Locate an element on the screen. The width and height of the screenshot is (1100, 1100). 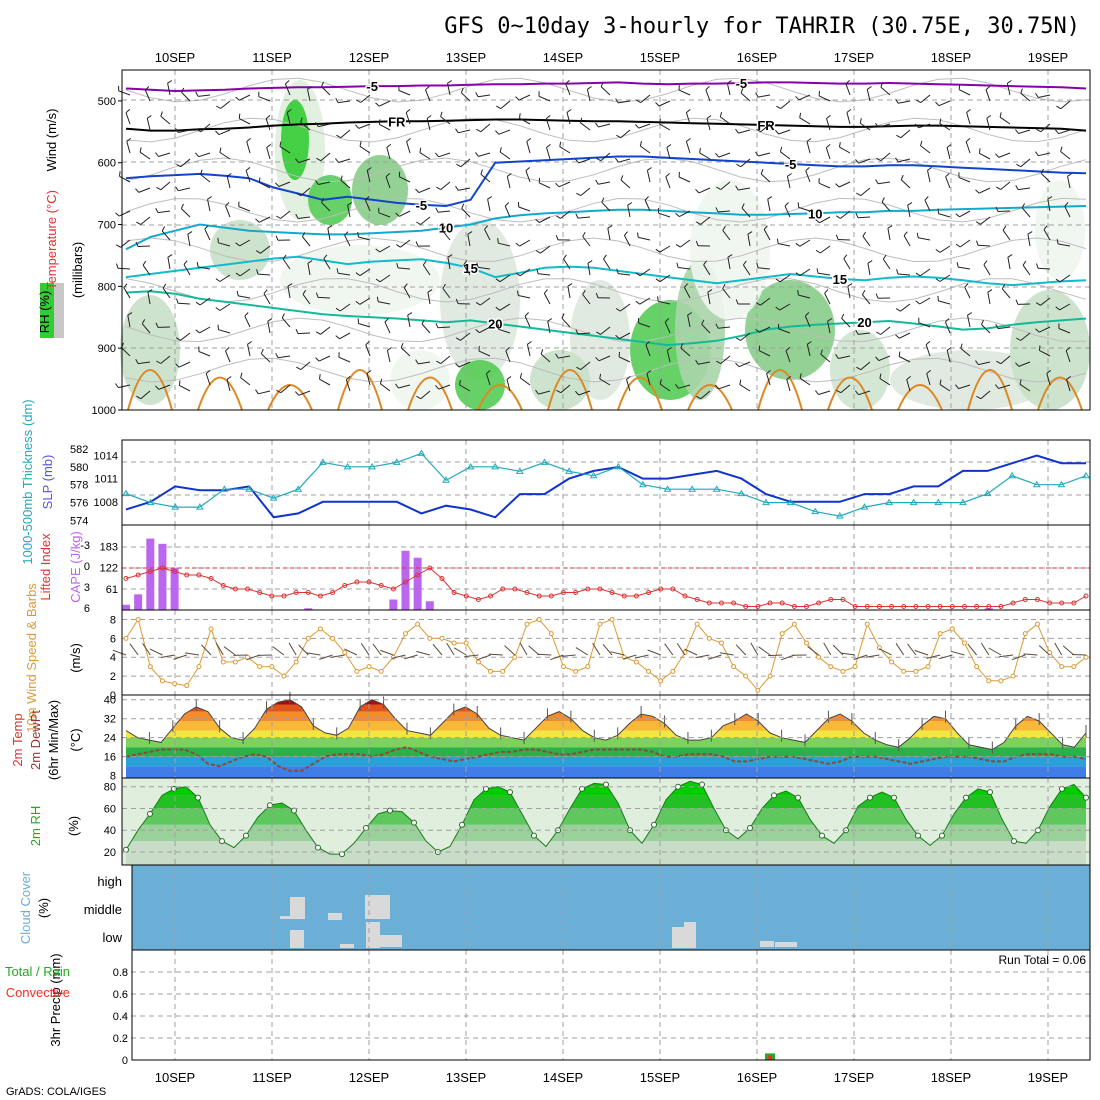
thickness-label: 1000-500mb Thickness (dm) is located at coordinates (27, 481).